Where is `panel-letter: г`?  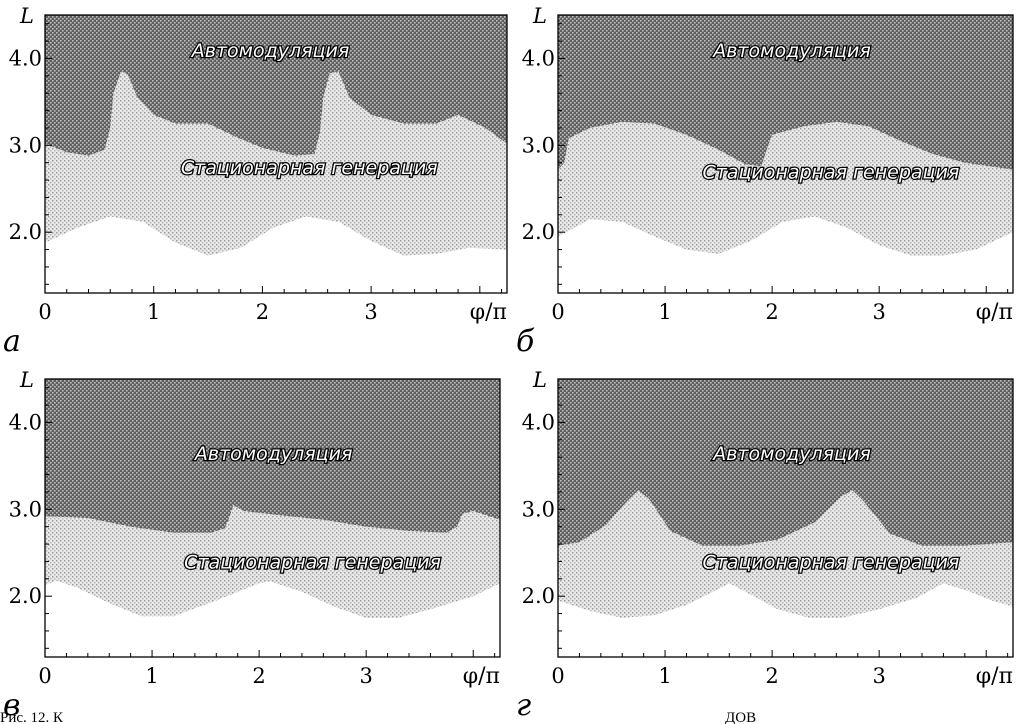
panel-letter: г is located at coordinates (523, 705).